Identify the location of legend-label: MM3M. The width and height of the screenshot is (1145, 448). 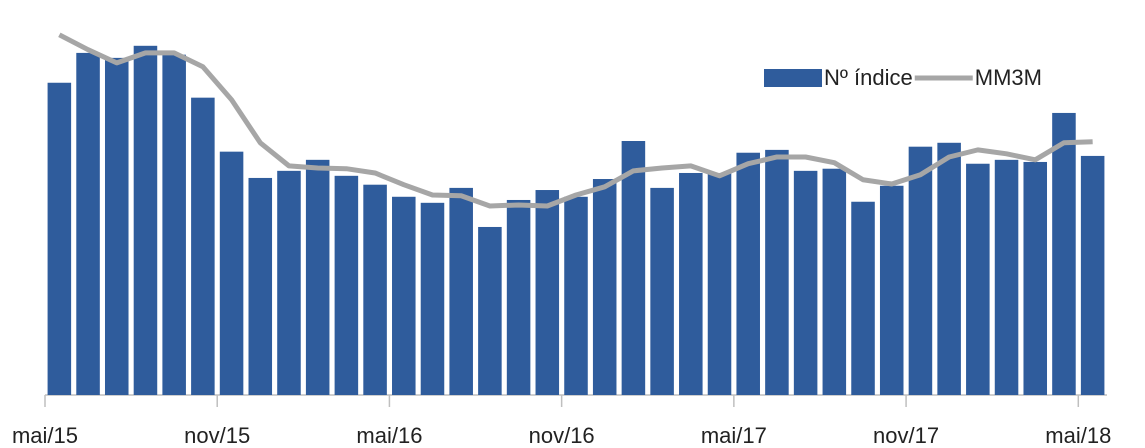
(1008, 77).